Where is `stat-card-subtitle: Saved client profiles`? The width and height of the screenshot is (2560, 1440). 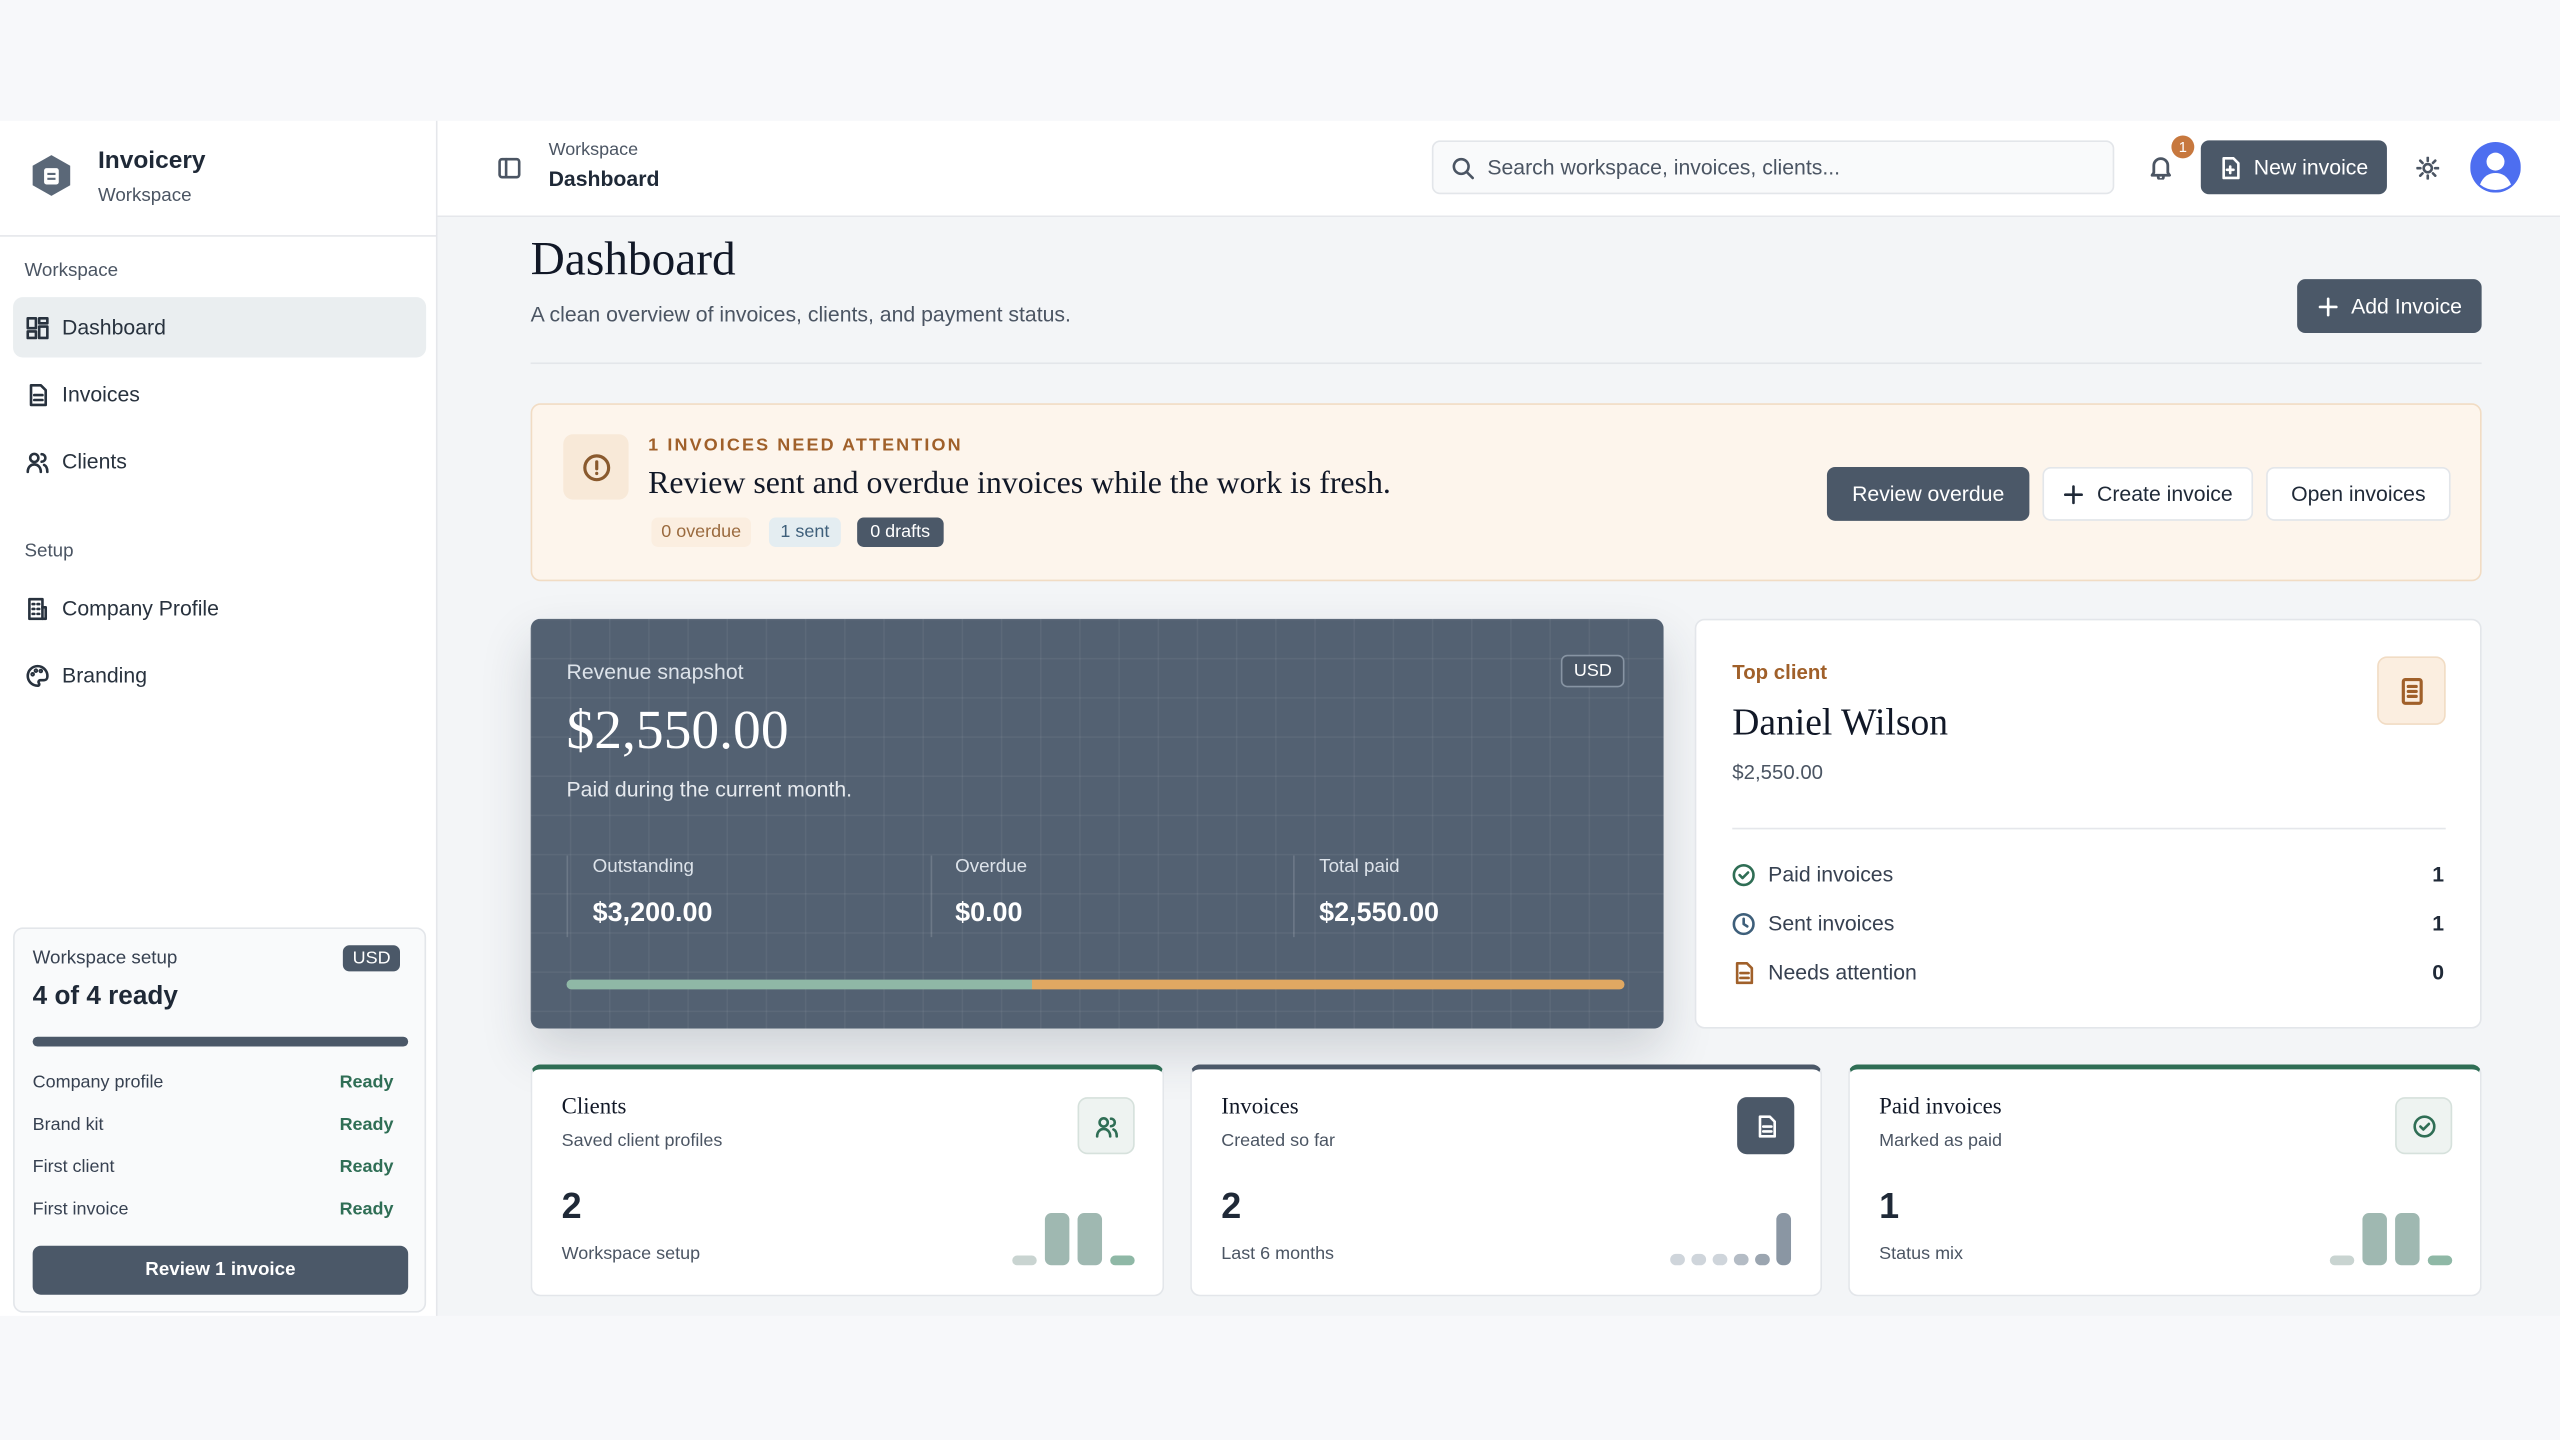 stat-card-subtitle: Saved client profiles is located at coordinates (642, 1141).